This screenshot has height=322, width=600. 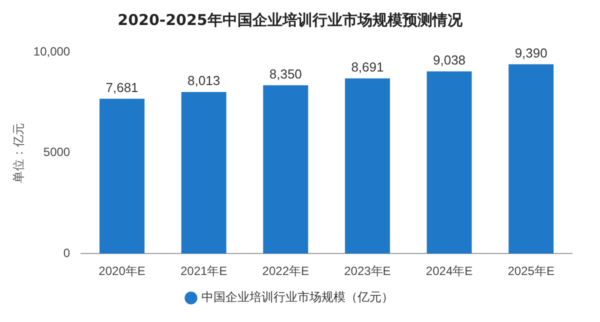 I want to click on x-tick-label: 2024年E, so click(x=449, y=271).